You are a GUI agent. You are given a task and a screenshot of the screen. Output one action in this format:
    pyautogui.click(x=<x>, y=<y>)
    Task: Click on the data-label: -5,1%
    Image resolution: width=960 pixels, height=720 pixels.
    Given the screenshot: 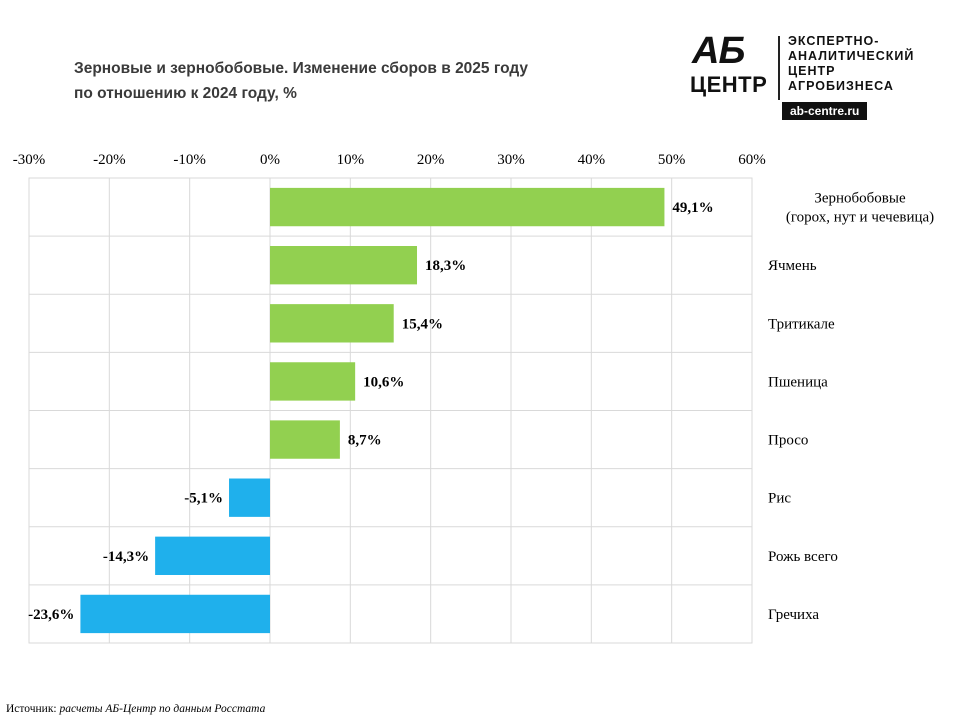 What is the action you would take?
    pyautogui.click(x=203, y=499)
    